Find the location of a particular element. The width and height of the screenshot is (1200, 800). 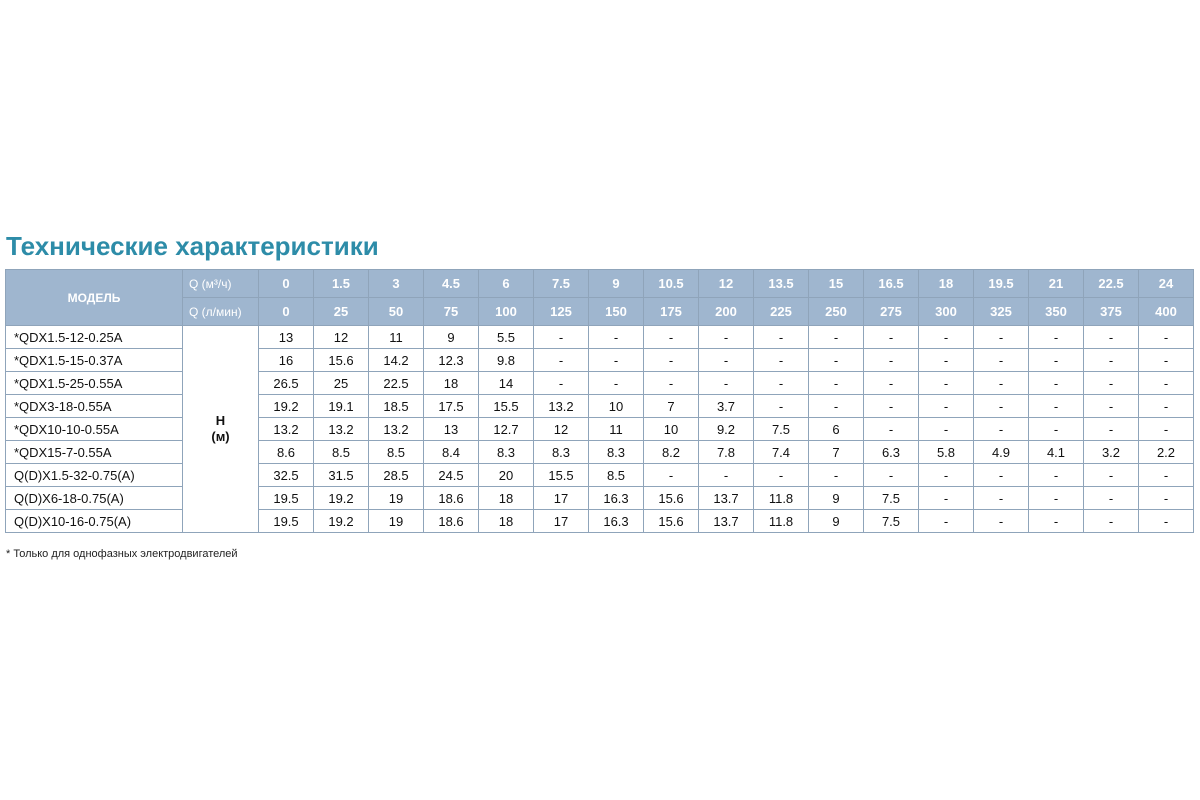

head-value-cell: 4.1 is located at coordinates (1056, 452).